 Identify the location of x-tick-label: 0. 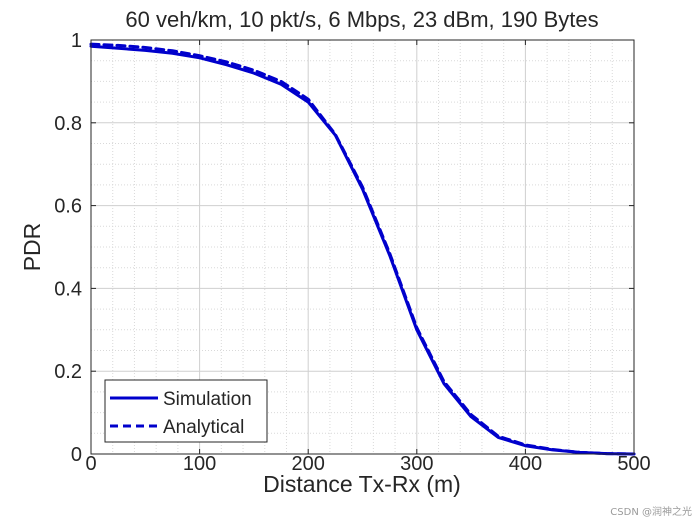
(90, 464).